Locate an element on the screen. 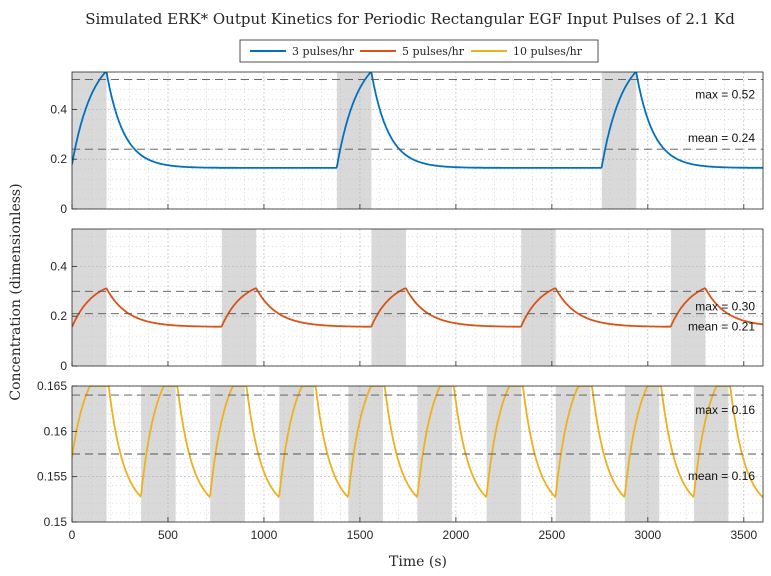 The height and width of the screenshot is (576, 771). series-line-5-pulses-hr is located at coordinates (417, 307).